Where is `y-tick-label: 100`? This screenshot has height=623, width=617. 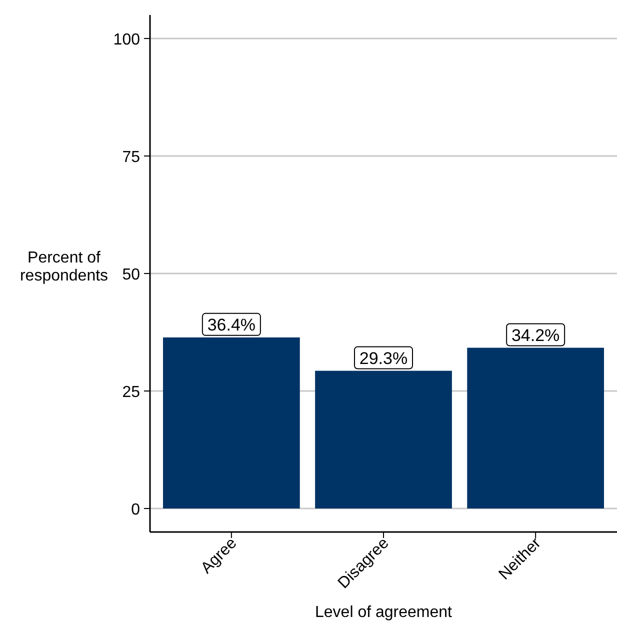
y-tick-label: 100 is located at coordinates (126, 40).